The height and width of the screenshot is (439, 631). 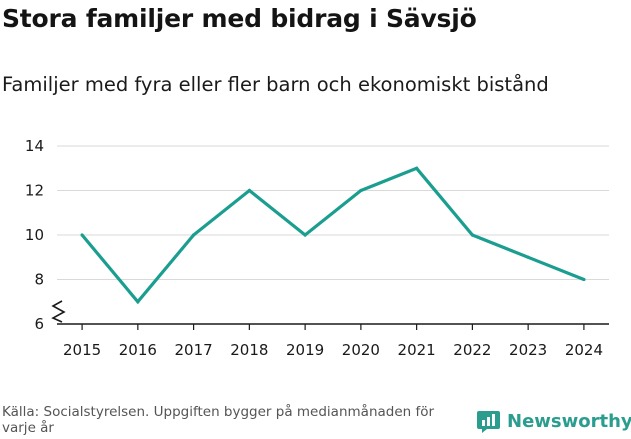 I want to click on axis-break-icon, so click(x=58, y=311).